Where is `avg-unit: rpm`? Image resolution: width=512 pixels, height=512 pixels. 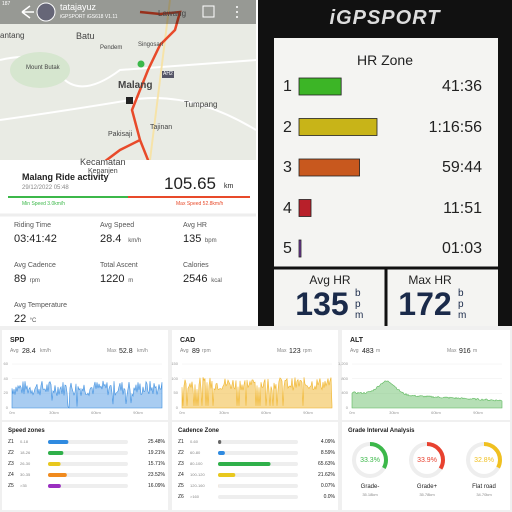
avg-unit: rpm is located at coordinates (206, 351).